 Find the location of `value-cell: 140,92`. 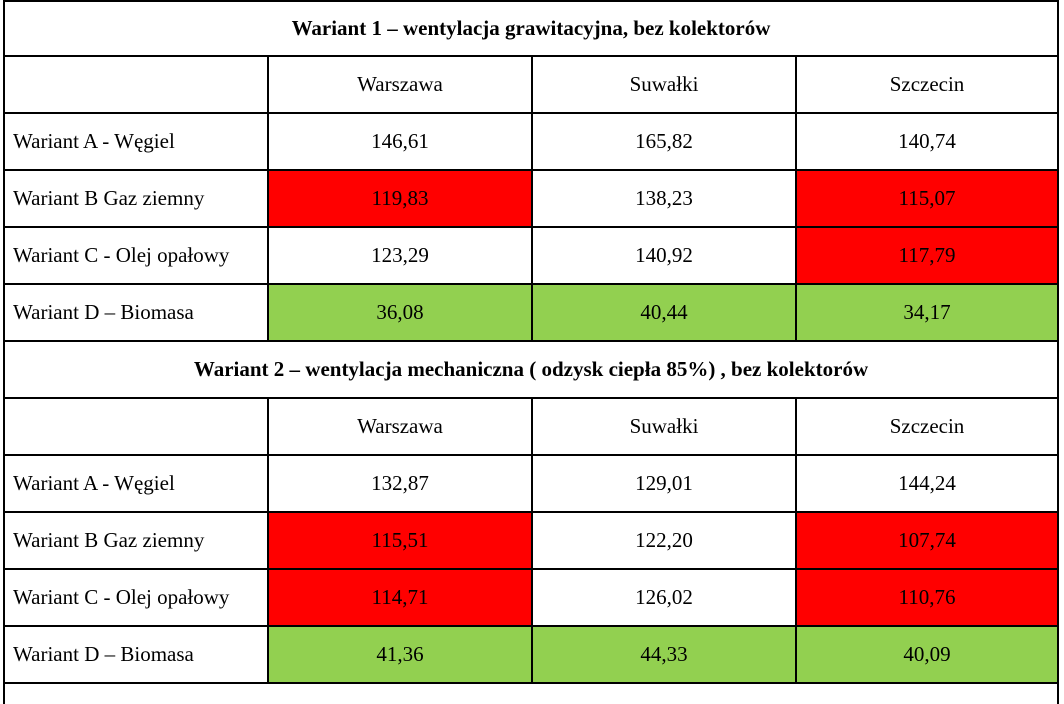

value-cell: 140,92 is located at coordinates (665, 255).